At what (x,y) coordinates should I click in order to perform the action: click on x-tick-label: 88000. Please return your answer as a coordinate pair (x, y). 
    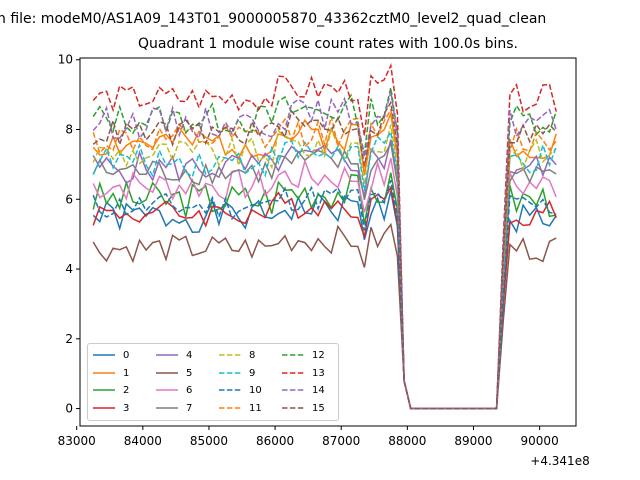
    Looking at the image, I should click on (407, 441).